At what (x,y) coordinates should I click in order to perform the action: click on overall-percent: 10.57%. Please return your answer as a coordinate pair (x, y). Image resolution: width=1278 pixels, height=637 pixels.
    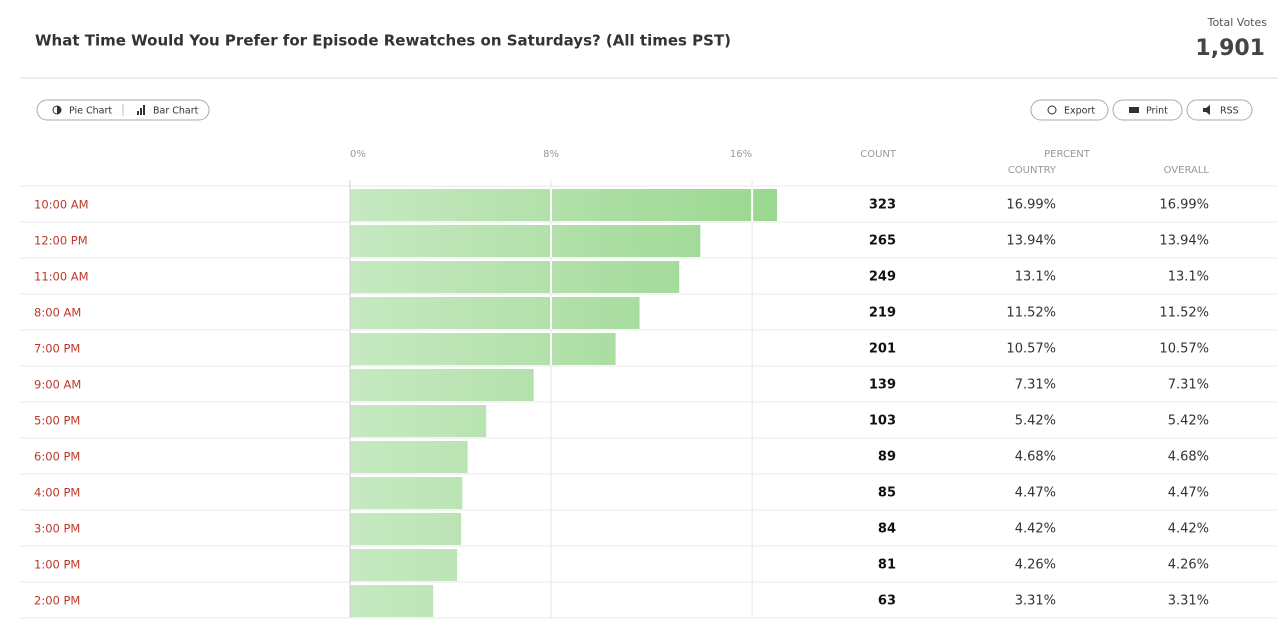
    Looking at the image, I should click on (1184, 349).